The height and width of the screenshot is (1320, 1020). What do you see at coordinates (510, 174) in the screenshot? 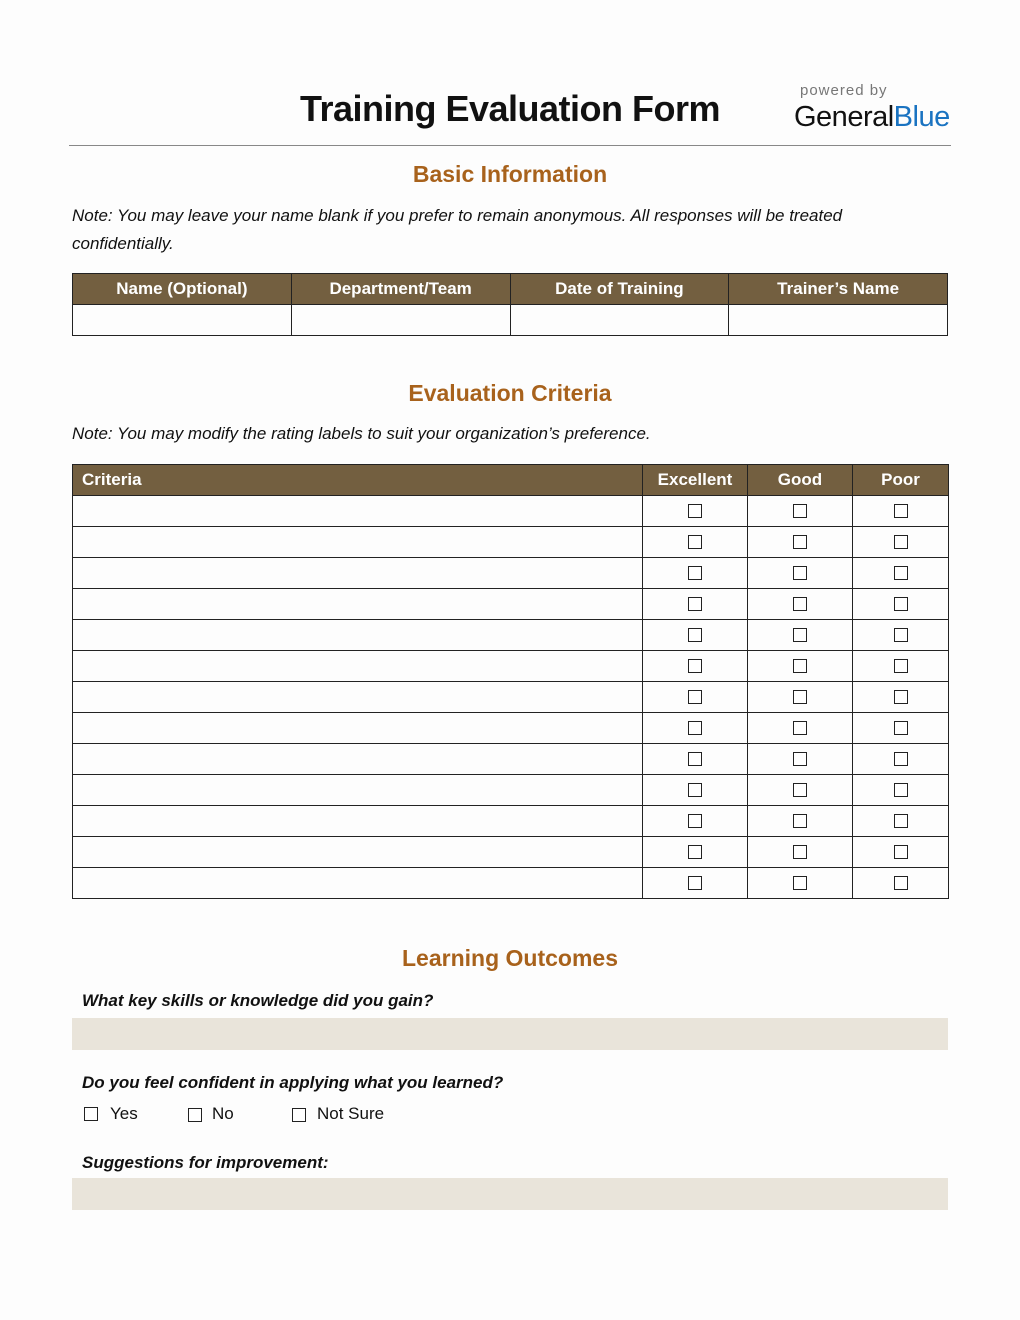
I see `basic-info-heading: Basic Information` at bounding box center [510, 174].